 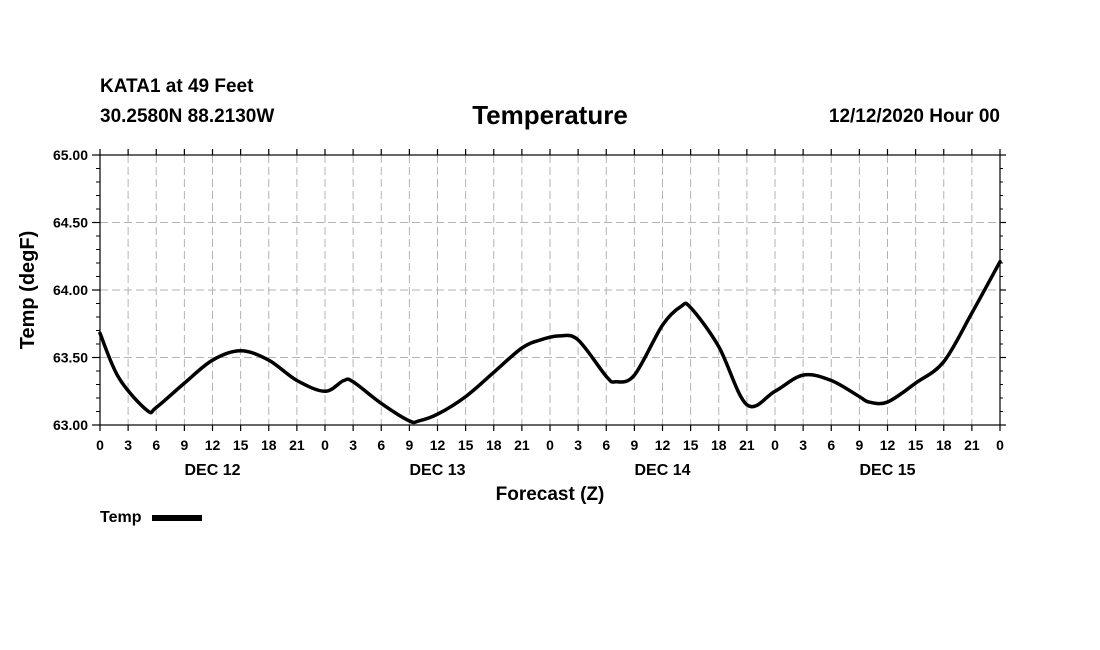 What do you see at coordinates (70, 290) in the screenshot?
I see `y-tick-label: 64.00` at bounding box center [70, 290].